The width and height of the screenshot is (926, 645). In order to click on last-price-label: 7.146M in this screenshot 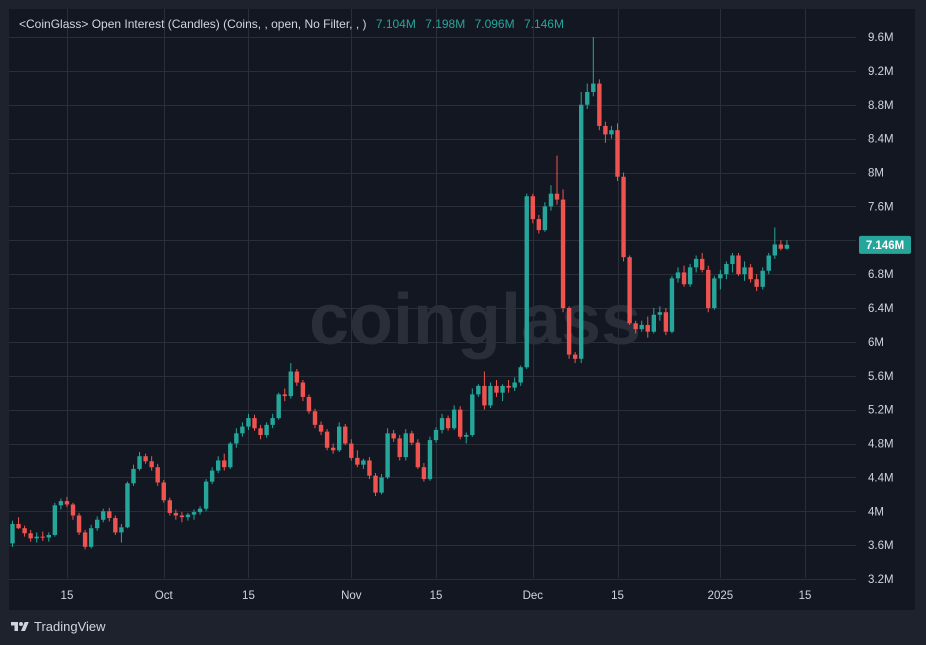, I will do `click(885, 246)`.